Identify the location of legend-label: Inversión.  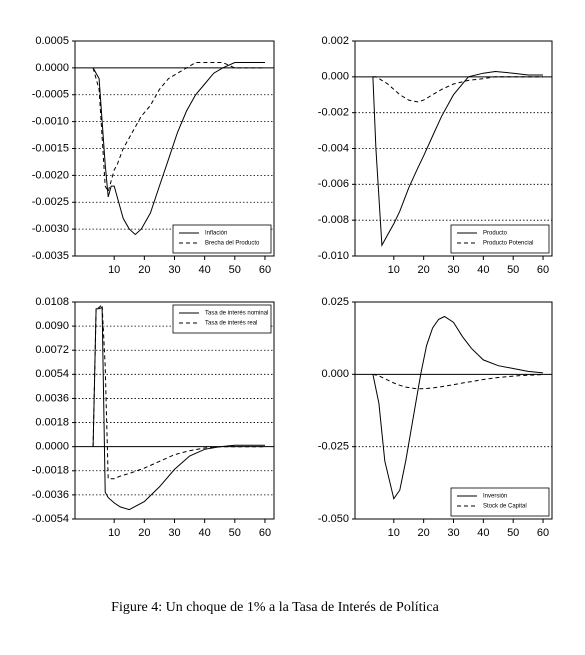
(495, 497).